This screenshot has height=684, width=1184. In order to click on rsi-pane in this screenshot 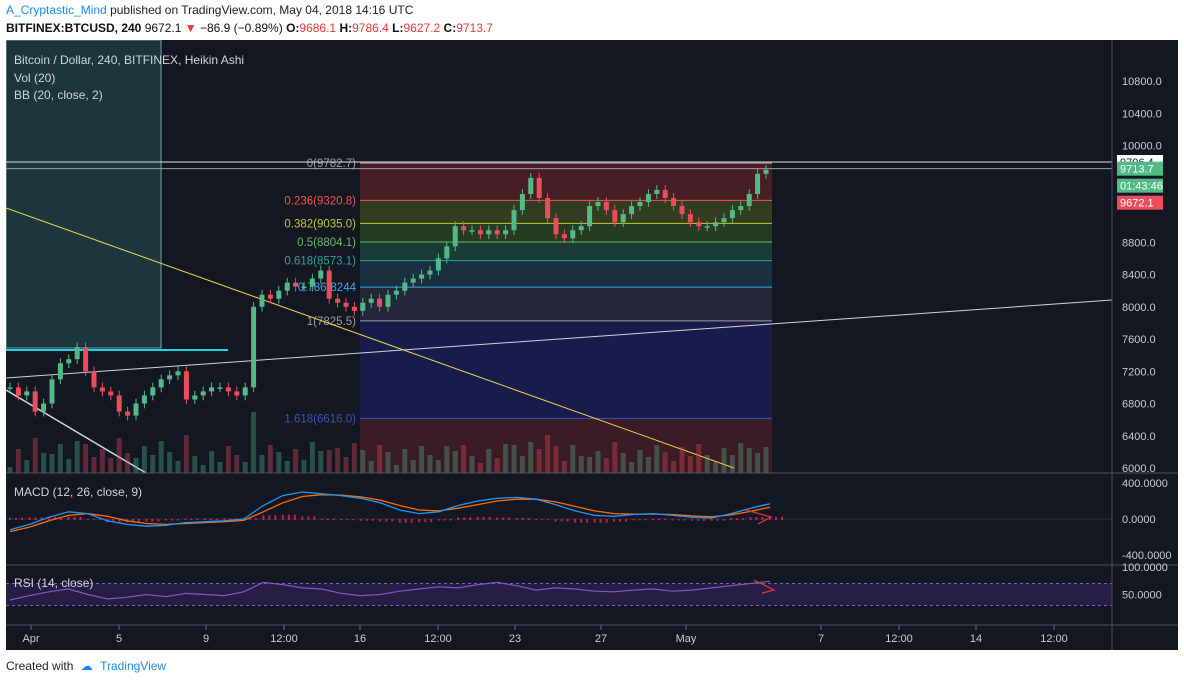, I will do `click(559, 592)`.